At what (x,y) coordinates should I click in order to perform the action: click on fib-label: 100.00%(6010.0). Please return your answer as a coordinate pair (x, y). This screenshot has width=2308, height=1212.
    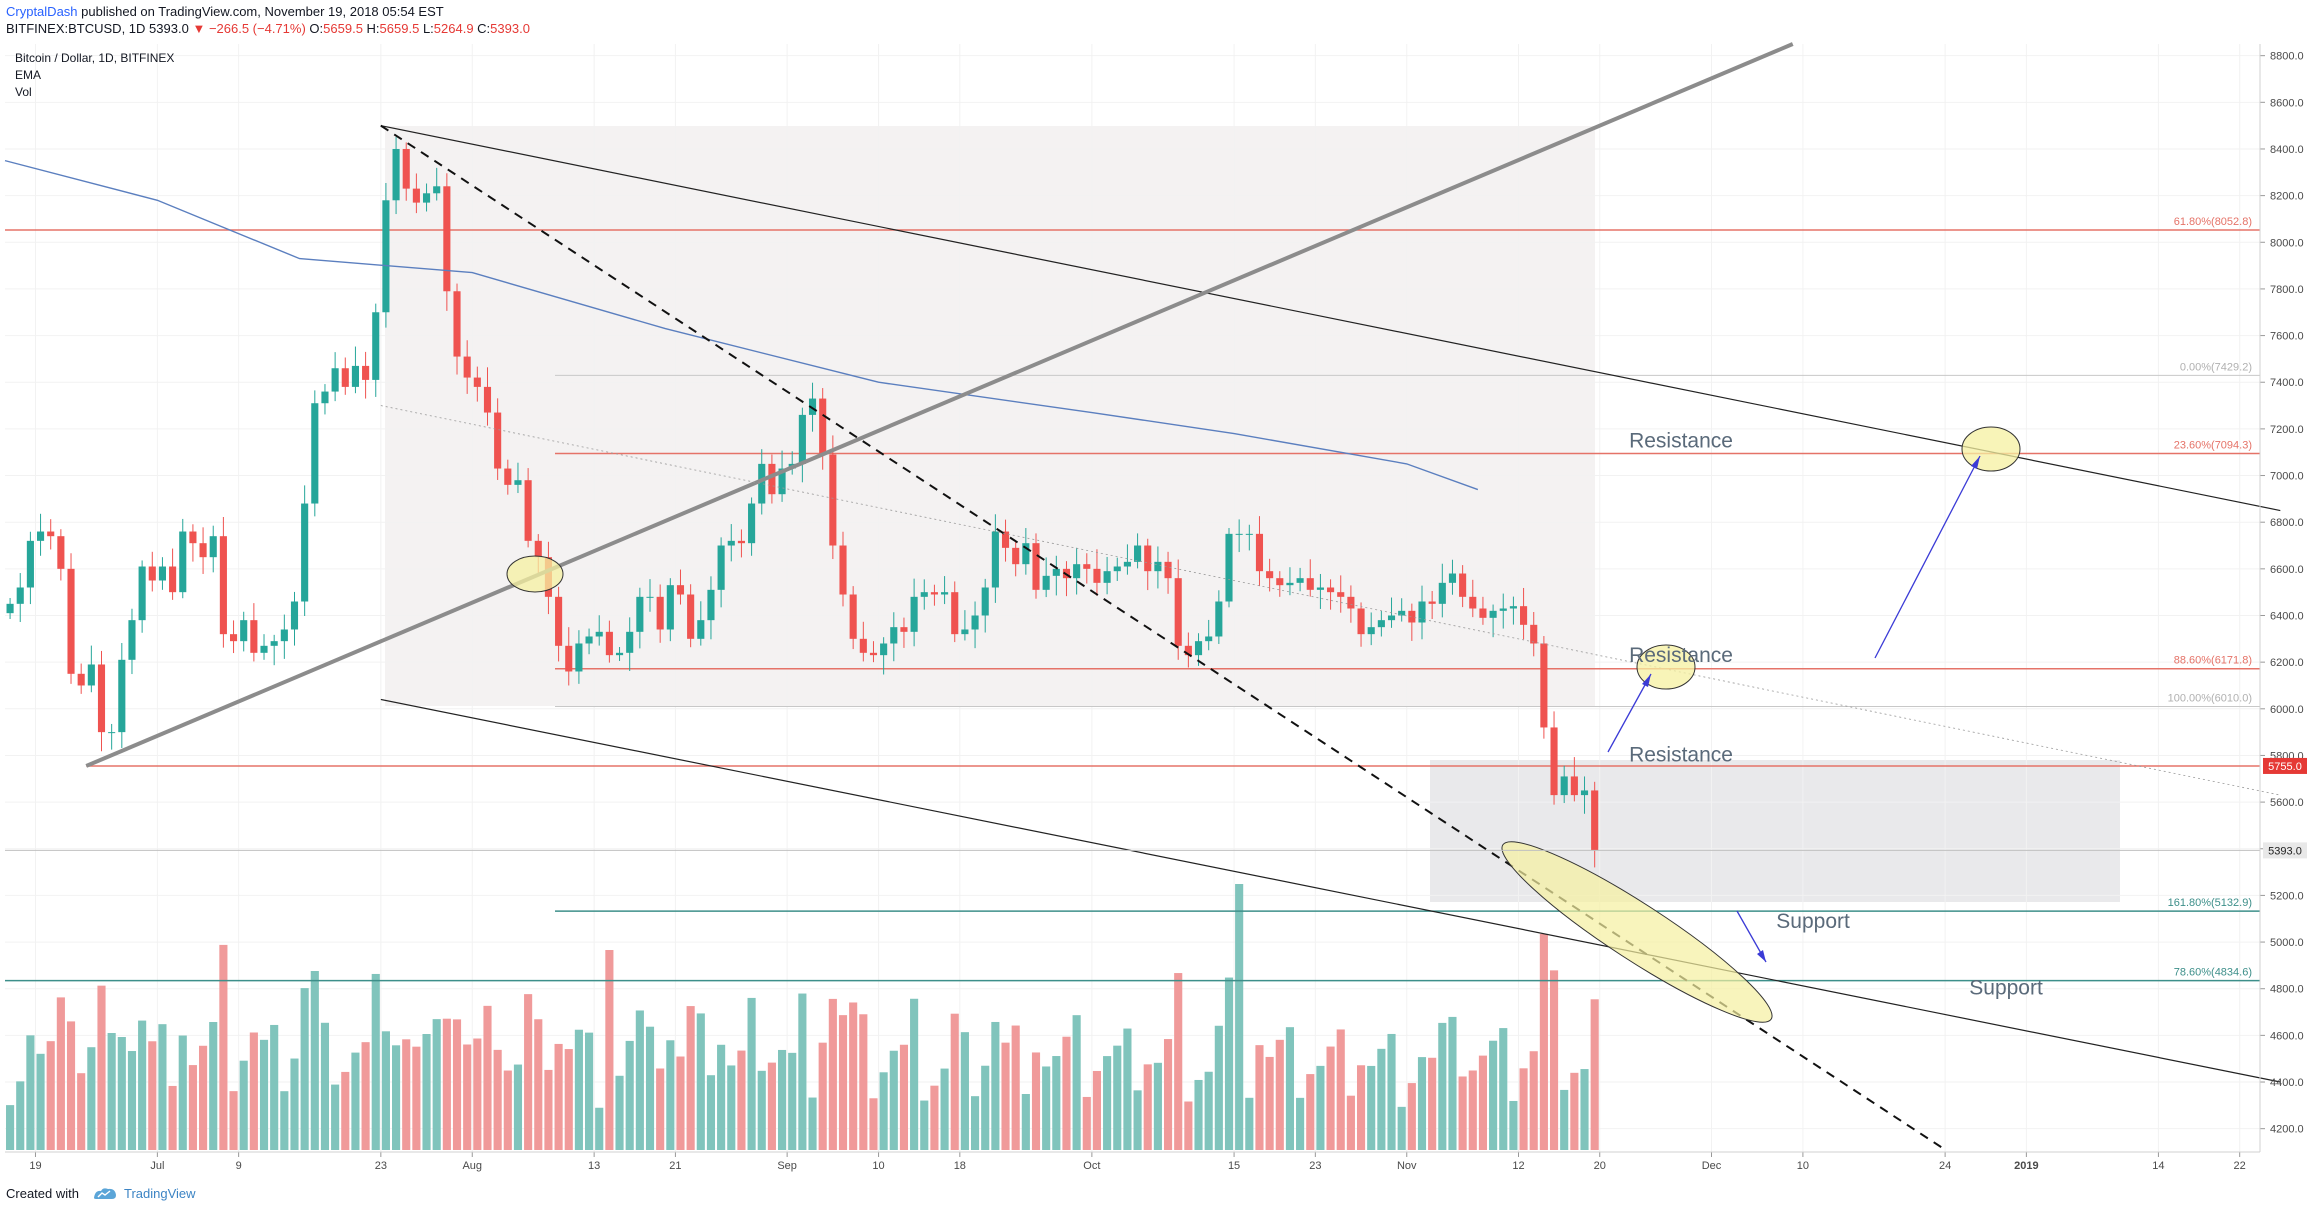
    Looking at the image, I should click on (2210, 698).